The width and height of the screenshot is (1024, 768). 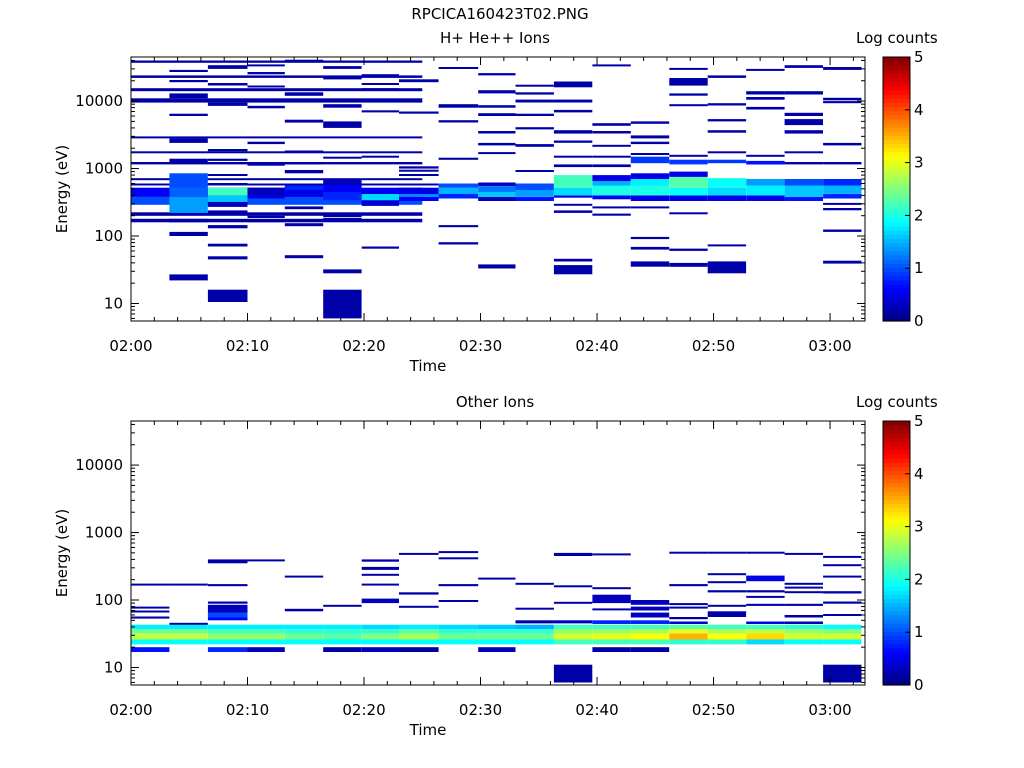 What do you see at coordinates (480, 710) in the screenshot?
I see `x-tick-label: 02:30` at bounding box center [480, 710].